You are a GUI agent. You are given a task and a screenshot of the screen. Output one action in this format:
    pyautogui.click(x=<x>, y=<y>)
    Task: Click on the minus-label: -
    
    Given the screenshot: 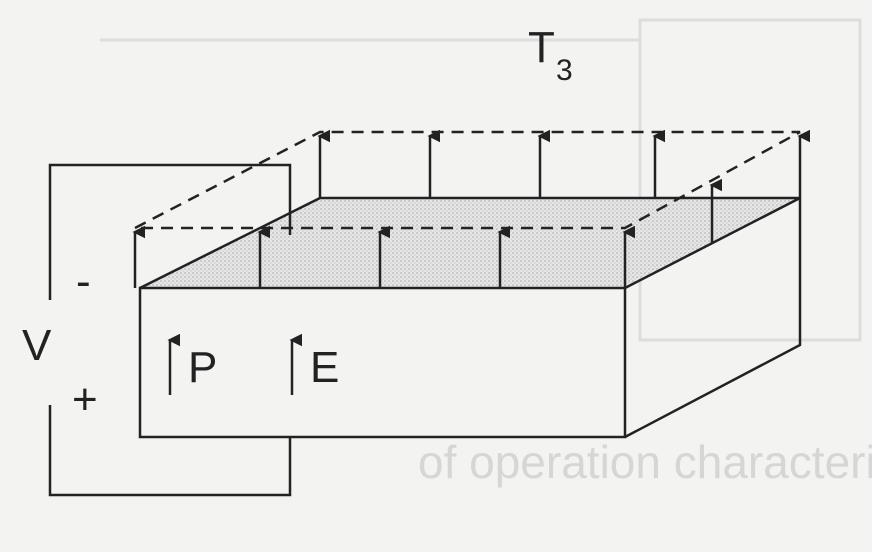 What is the action you would take?
    pyautogui.click(x=83, y=281)
    